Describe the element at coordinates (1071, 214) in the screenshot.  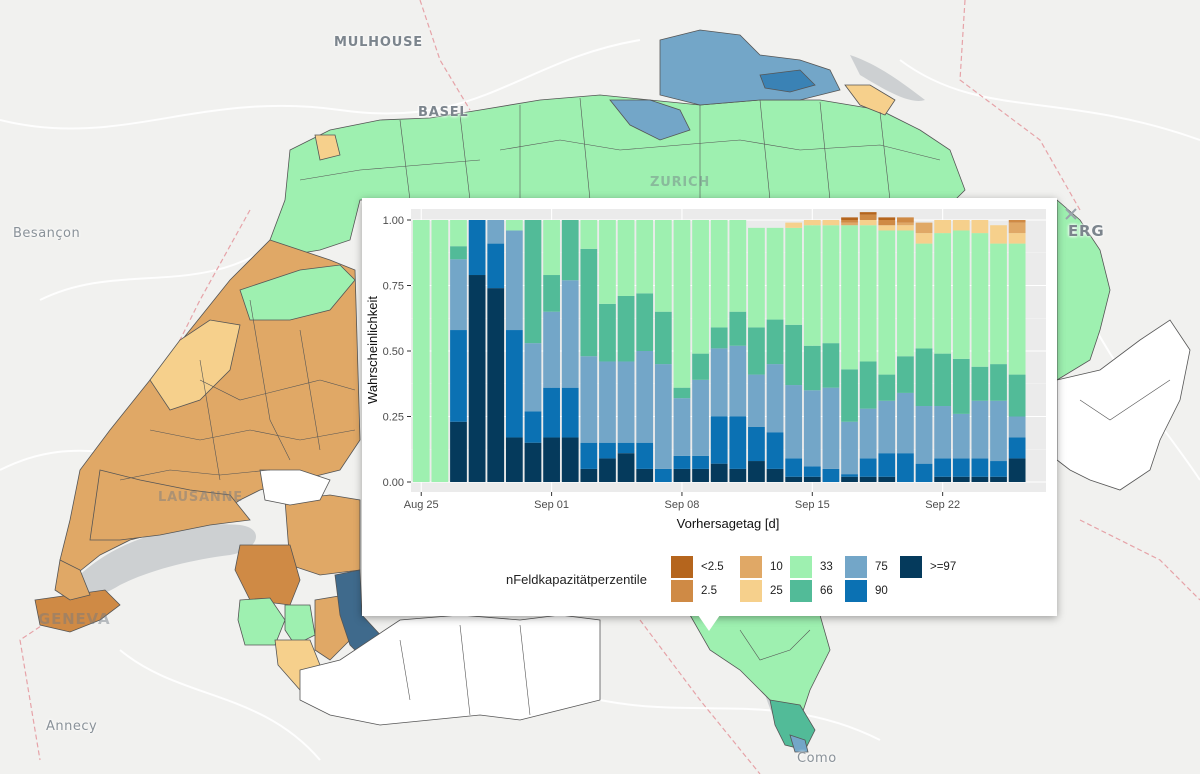
I see `close-marker-icon` at that location.